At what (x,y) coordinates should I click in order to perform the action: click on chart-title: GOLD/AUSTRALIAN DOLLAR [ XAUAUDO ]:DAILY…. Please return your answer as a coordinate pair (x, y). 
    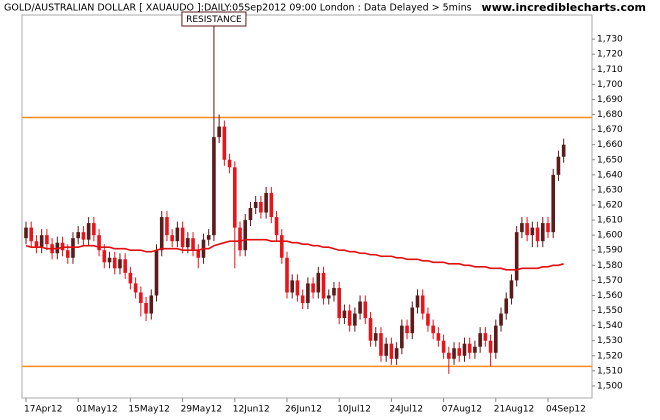
    Looking at the image, I should click on (238, 8).